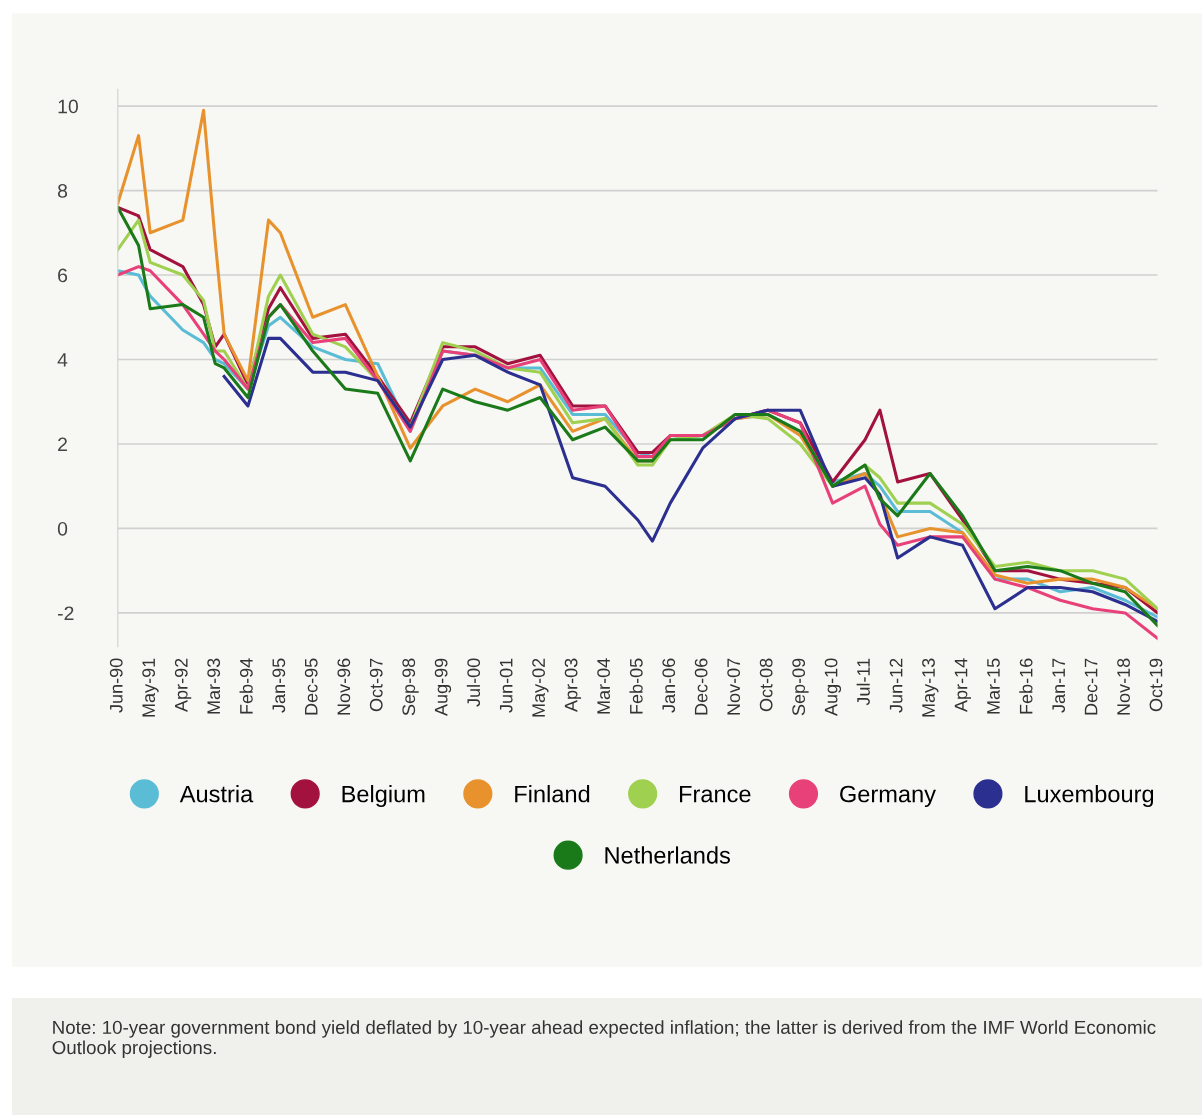 The image size is (1202, 1115). What do you see at coordinates (116, 685) in the screenshot?
I see `x-tick-label: Jun-90` at bounding box center [116, 685].